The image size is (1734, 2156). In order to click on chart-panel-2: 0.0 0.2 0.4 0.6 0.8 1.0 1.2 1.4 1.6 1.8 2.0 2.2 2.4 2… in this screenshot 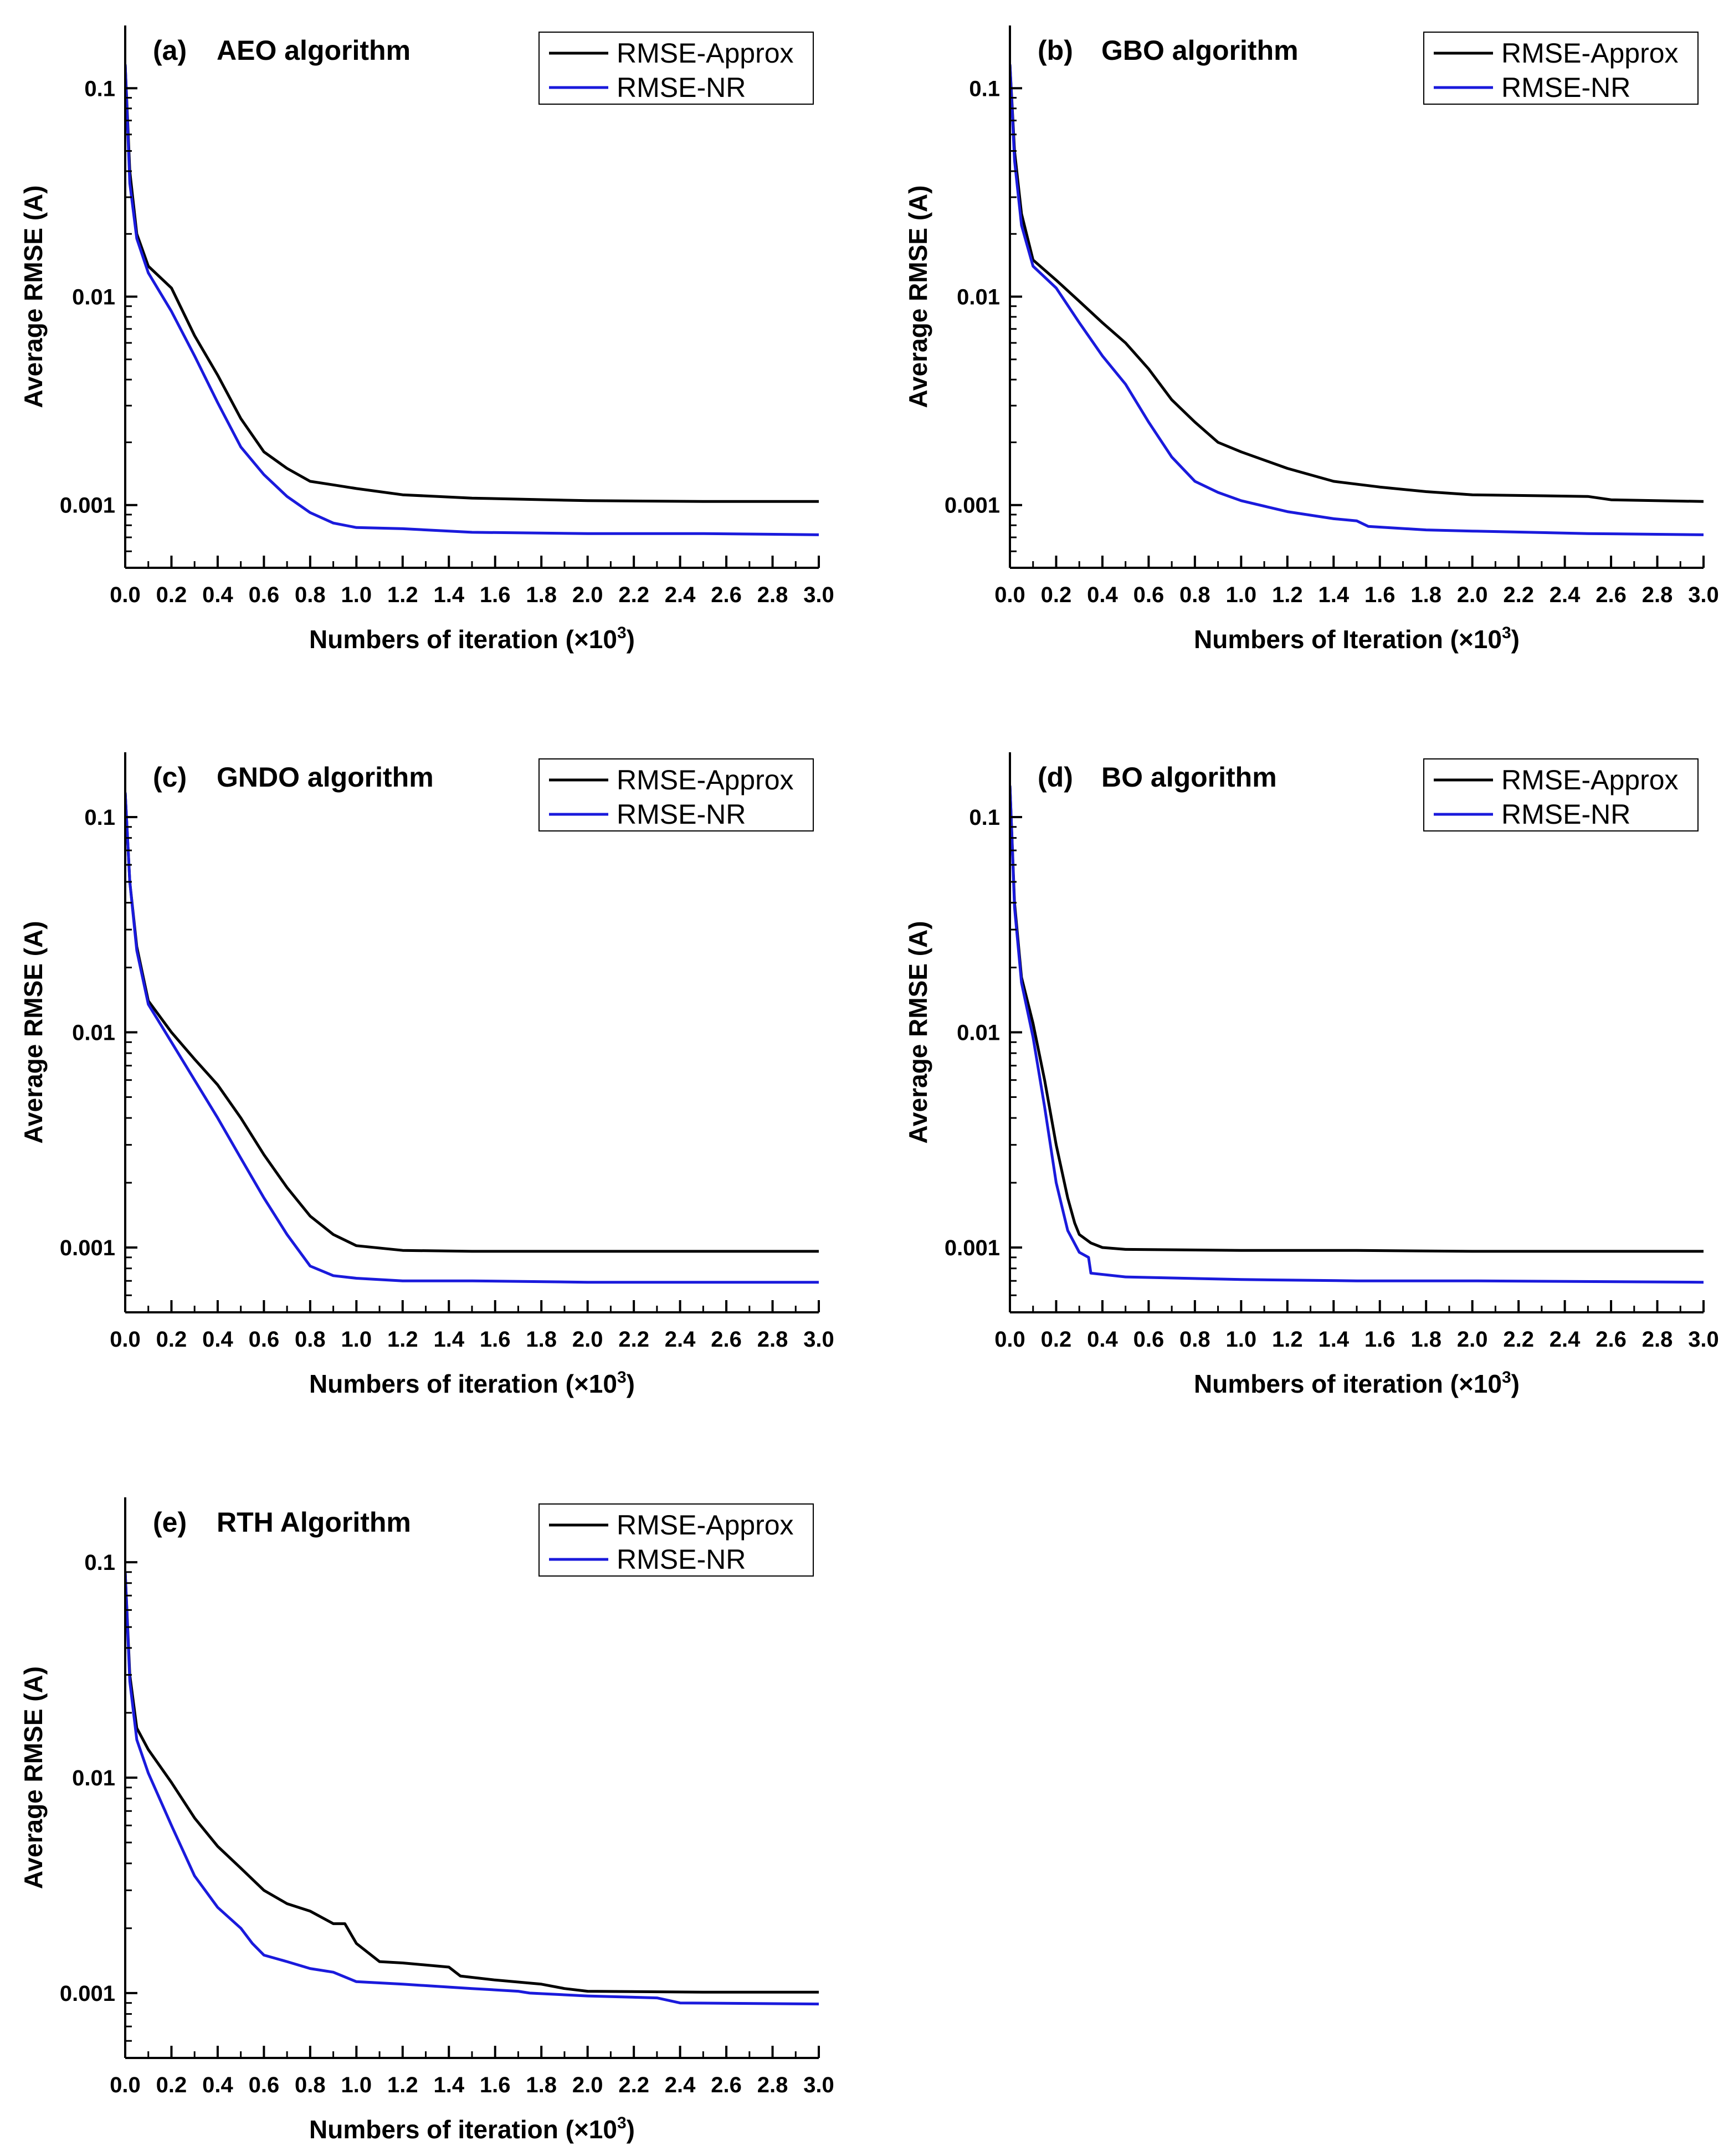, I will do `click(426, 1075)`.